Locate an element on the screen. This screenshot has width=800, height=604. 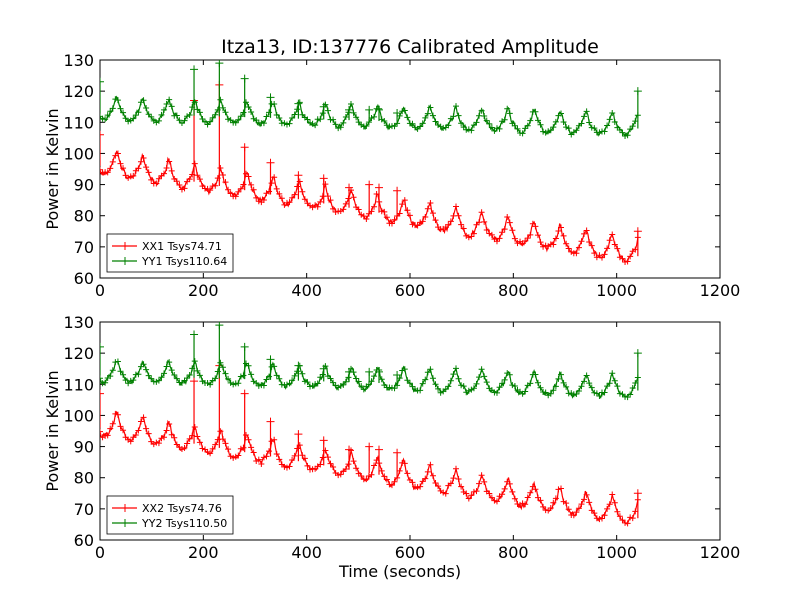
x-tick-label: 400 is located at coordinates (306, 552).